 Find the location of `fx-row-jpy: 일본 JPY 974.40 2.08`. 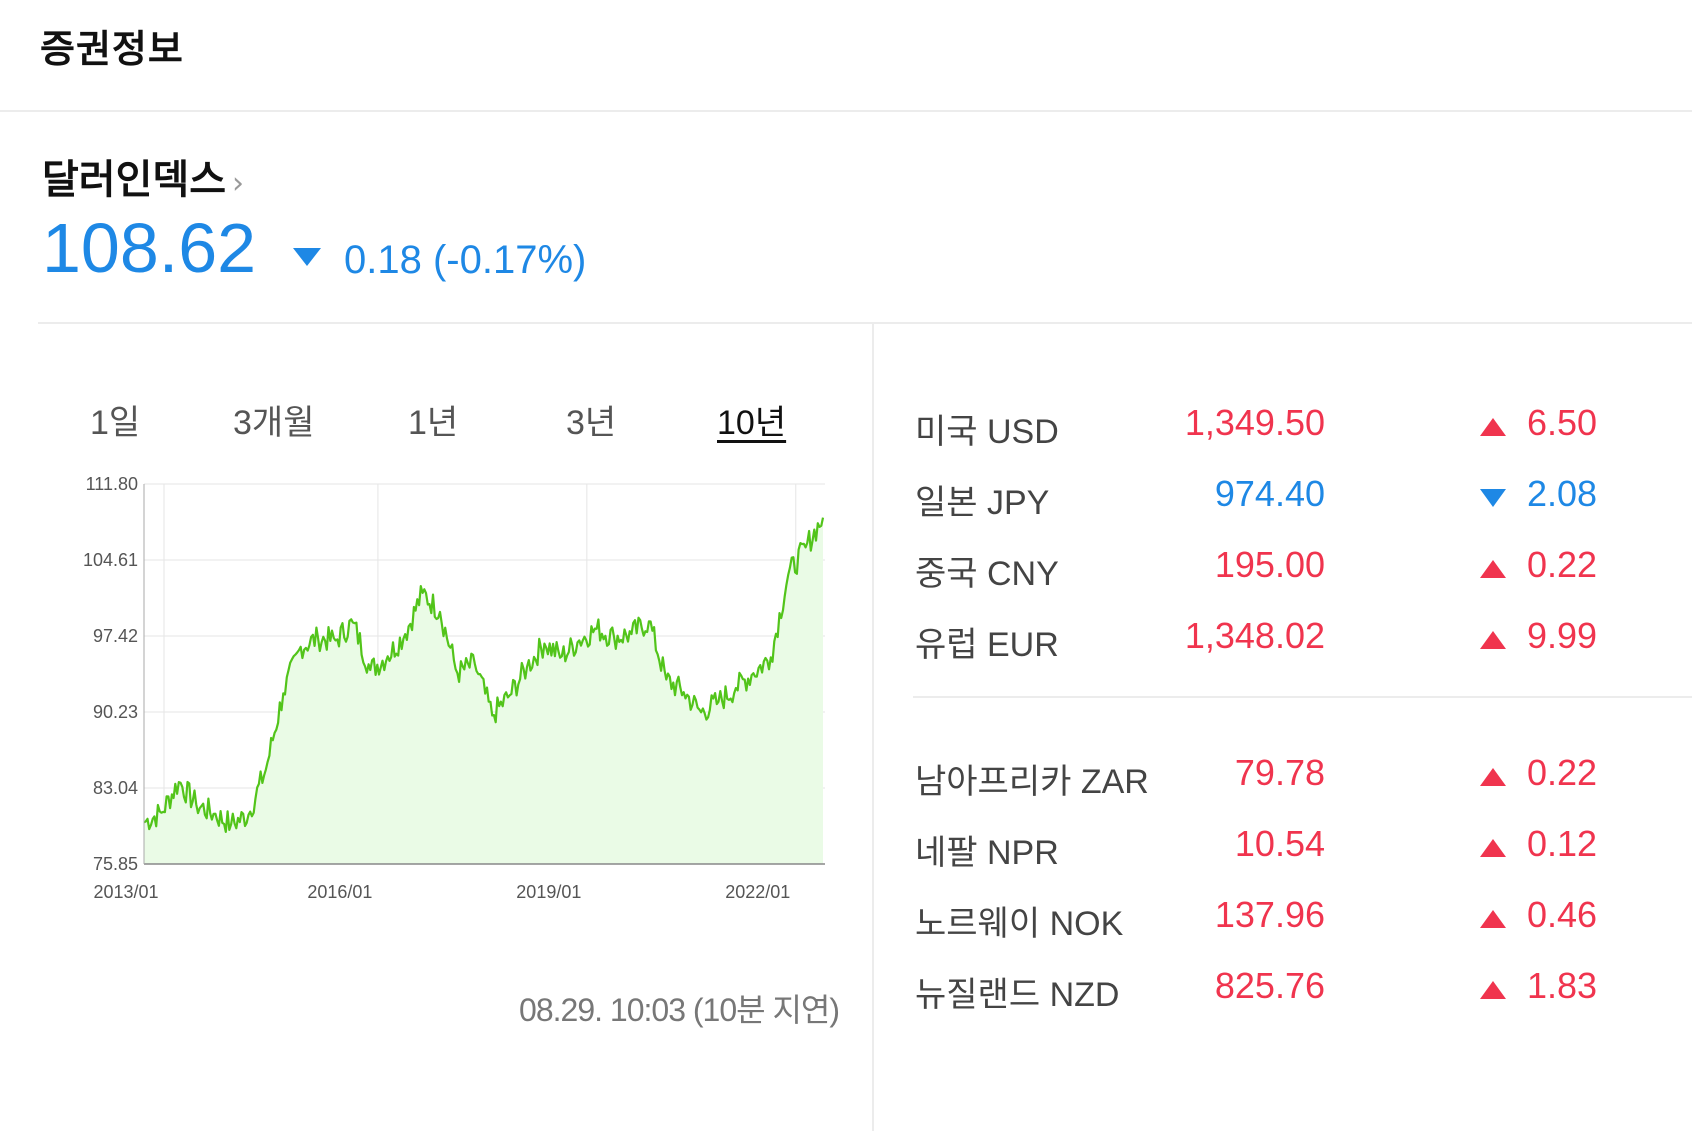

fx-row-jpy: 일본 JPY 974.40 2.08 is located at coordinates (1260, 497).